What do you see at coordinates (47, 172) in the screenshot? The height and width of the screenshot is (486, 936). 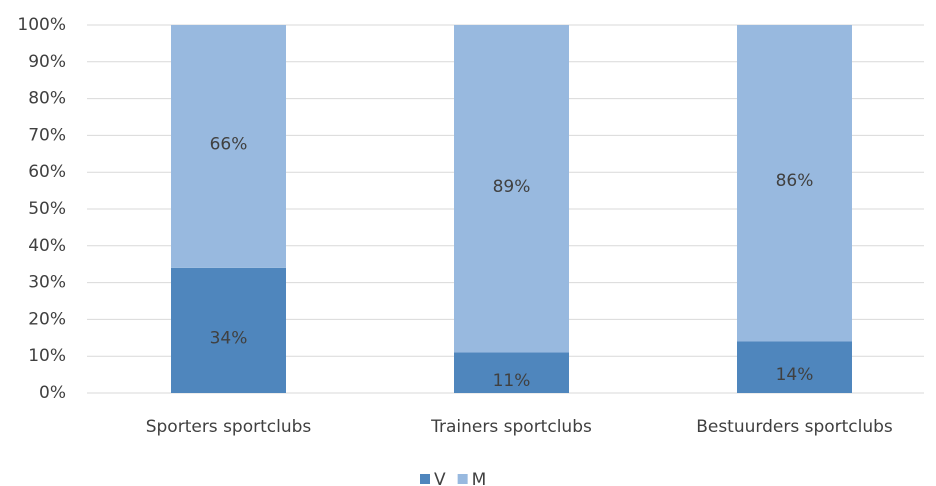 I see `y-tick-label: 60%` at bounding box center [47, 172].